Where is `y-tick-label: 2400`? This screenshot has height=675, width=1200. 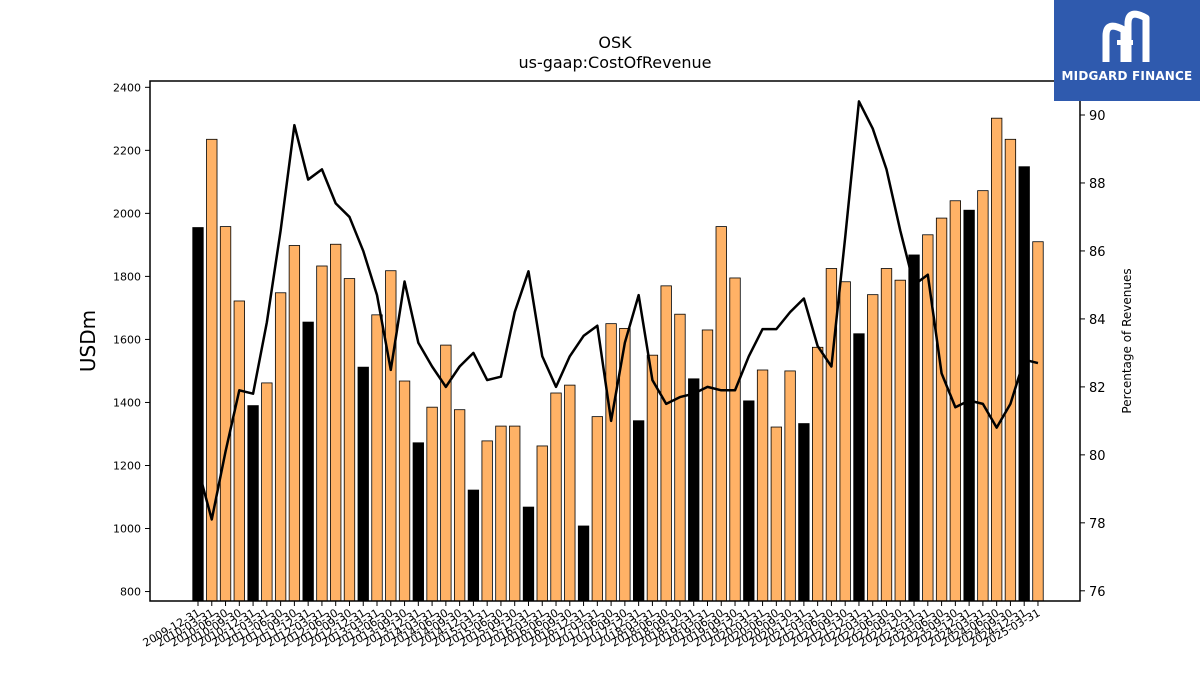
y-tick-label: 2400 is located at coordinates (127, 87).